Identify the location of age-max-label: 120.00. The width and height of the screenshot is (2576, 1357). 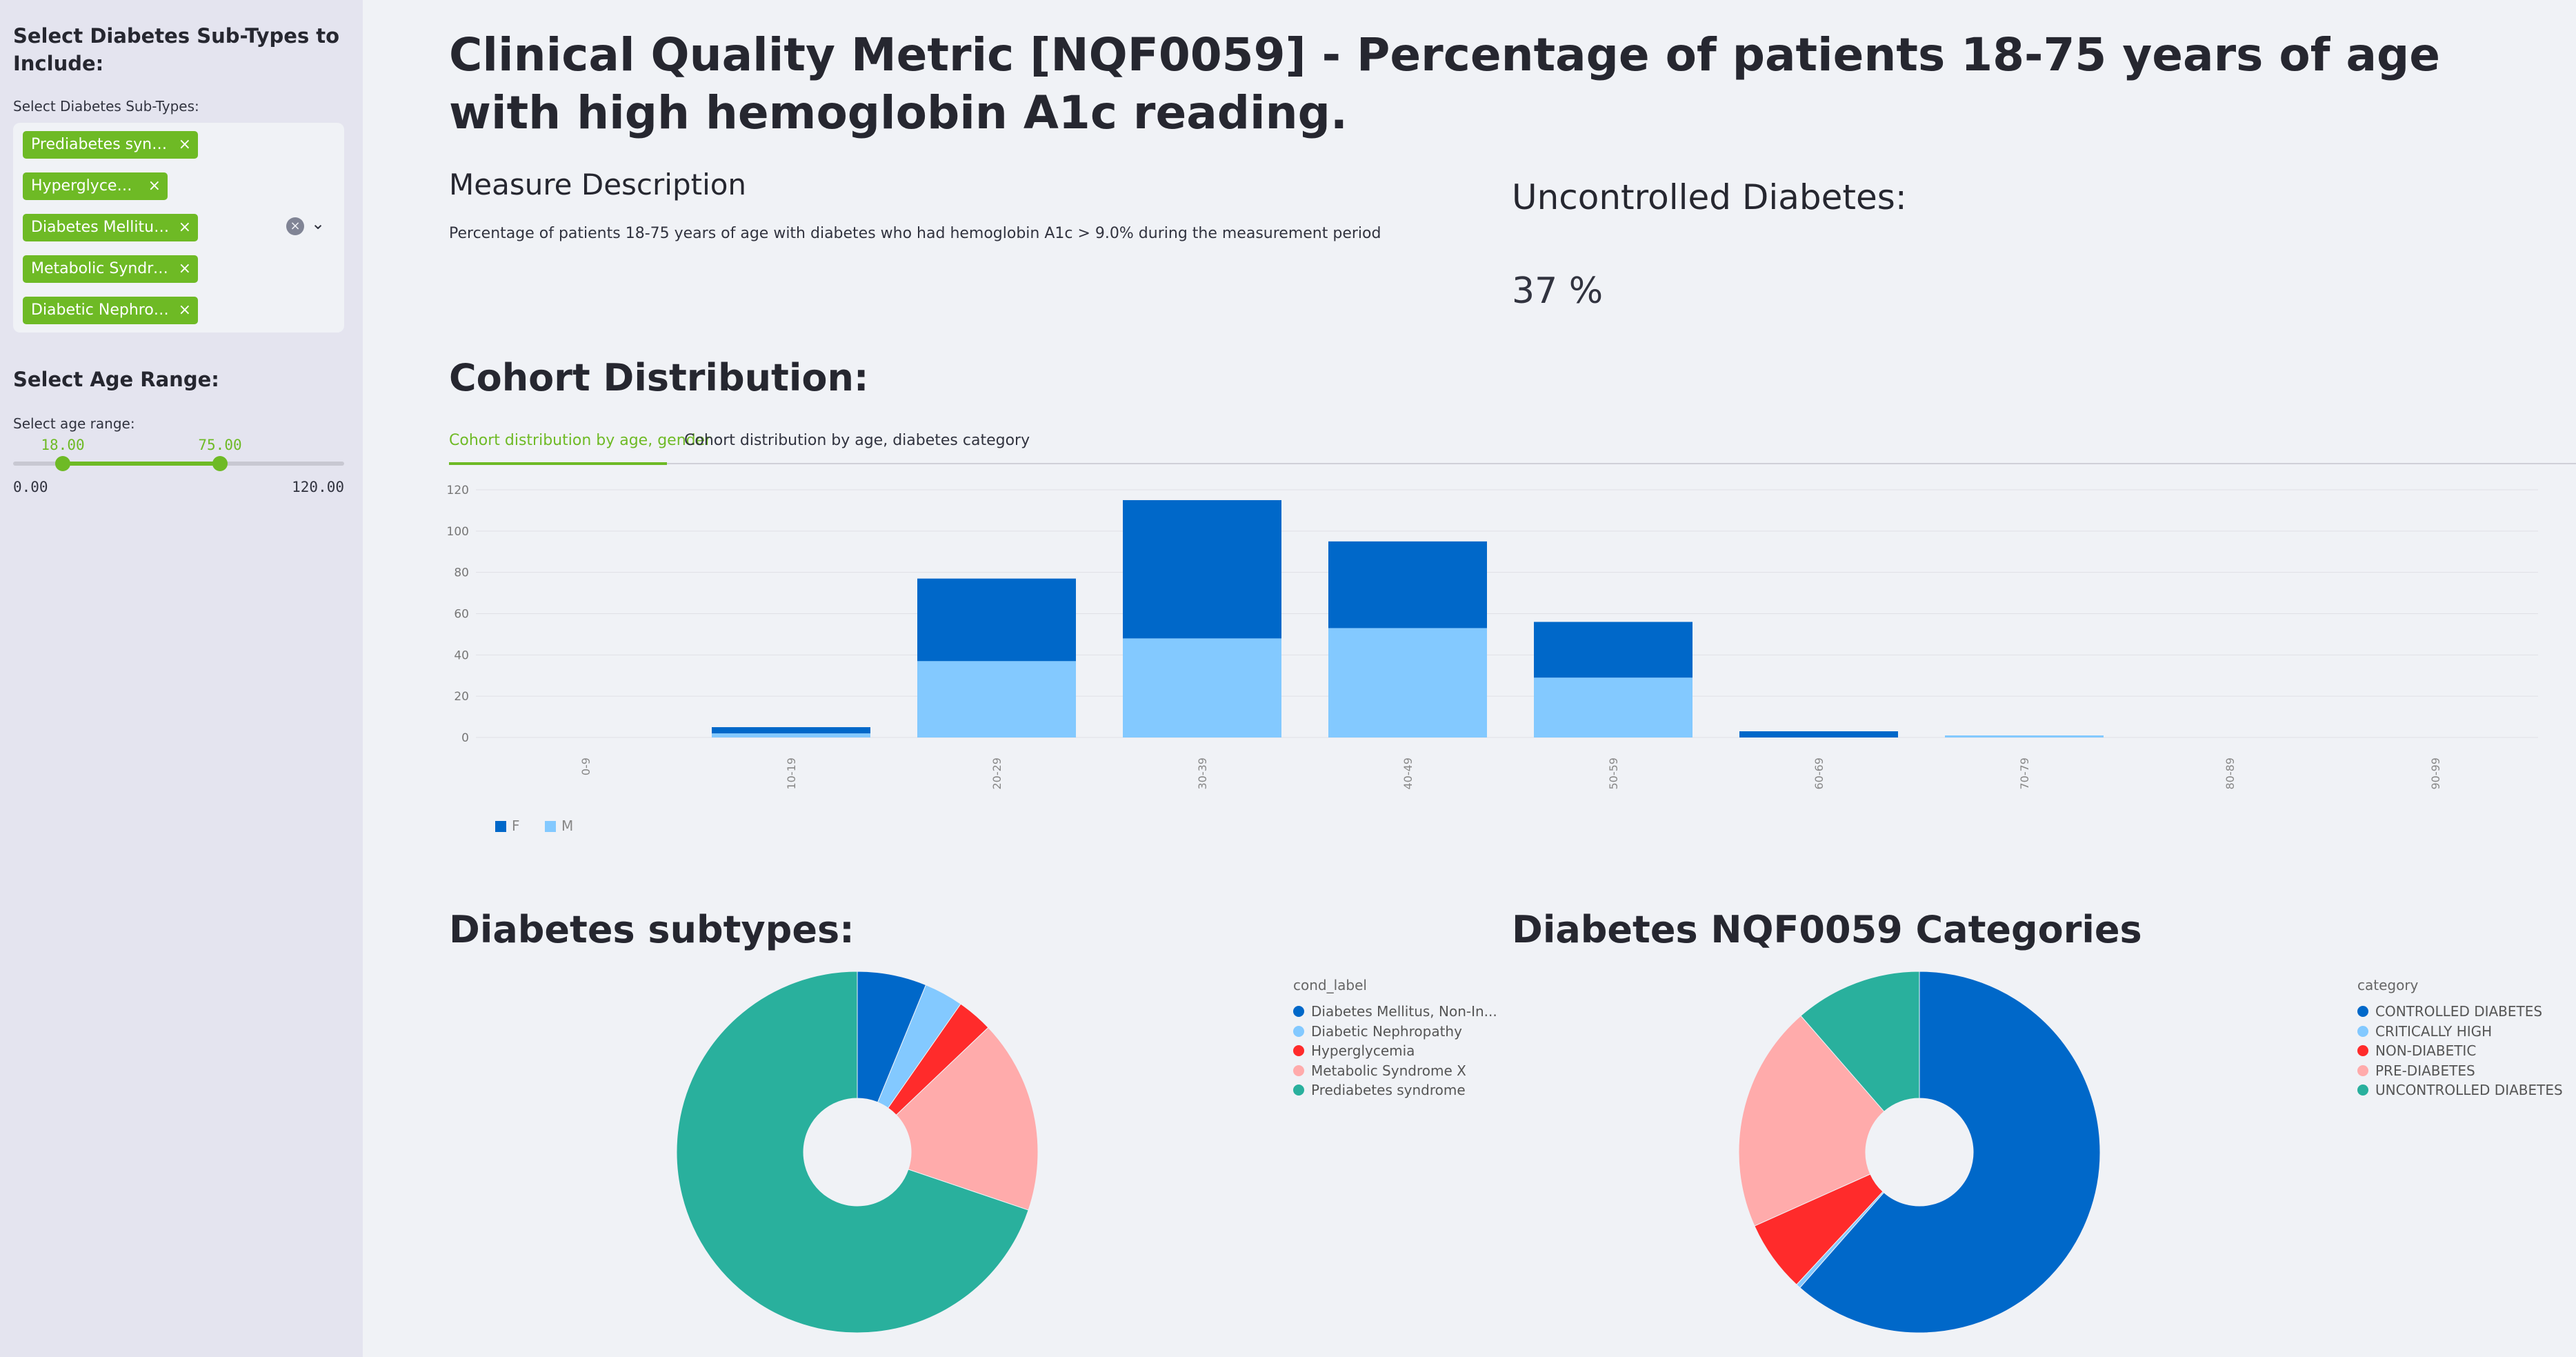
(318, 487).